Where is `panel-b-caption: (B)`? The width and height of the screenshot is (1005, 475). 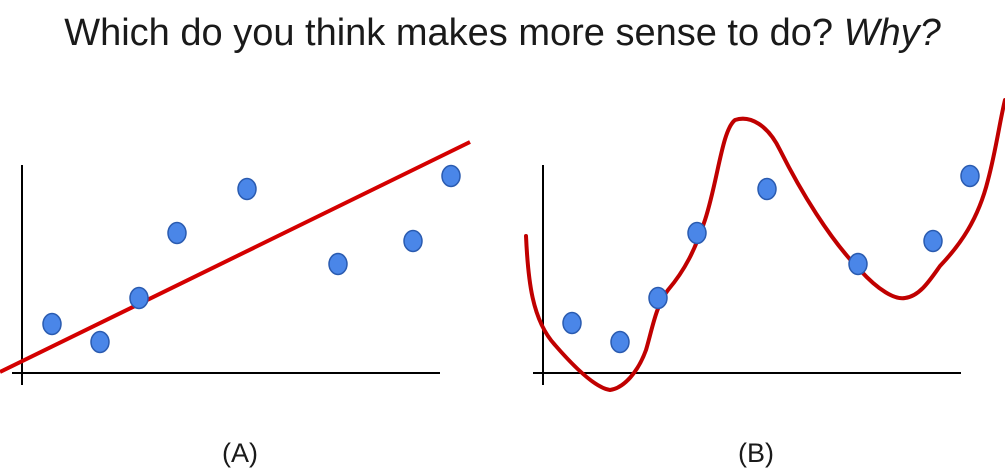 panel-b-caption: (B) is located at coordinates (756, 453).